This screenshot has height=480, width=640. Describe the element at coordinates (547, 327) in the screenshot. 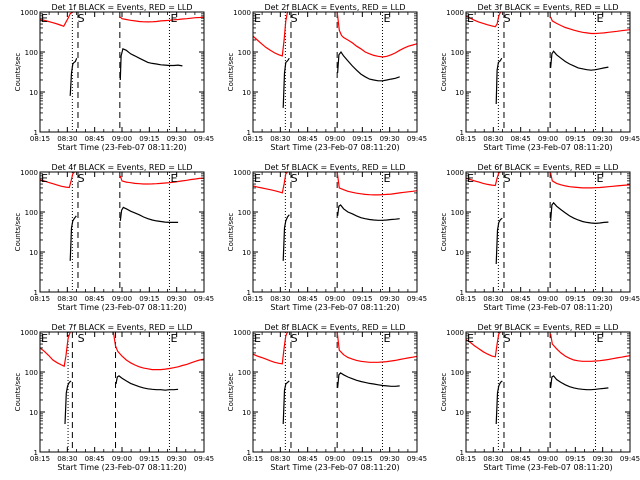

I see `panel-title: Det 9f BLACK = Events, RED = LLD` at that location.